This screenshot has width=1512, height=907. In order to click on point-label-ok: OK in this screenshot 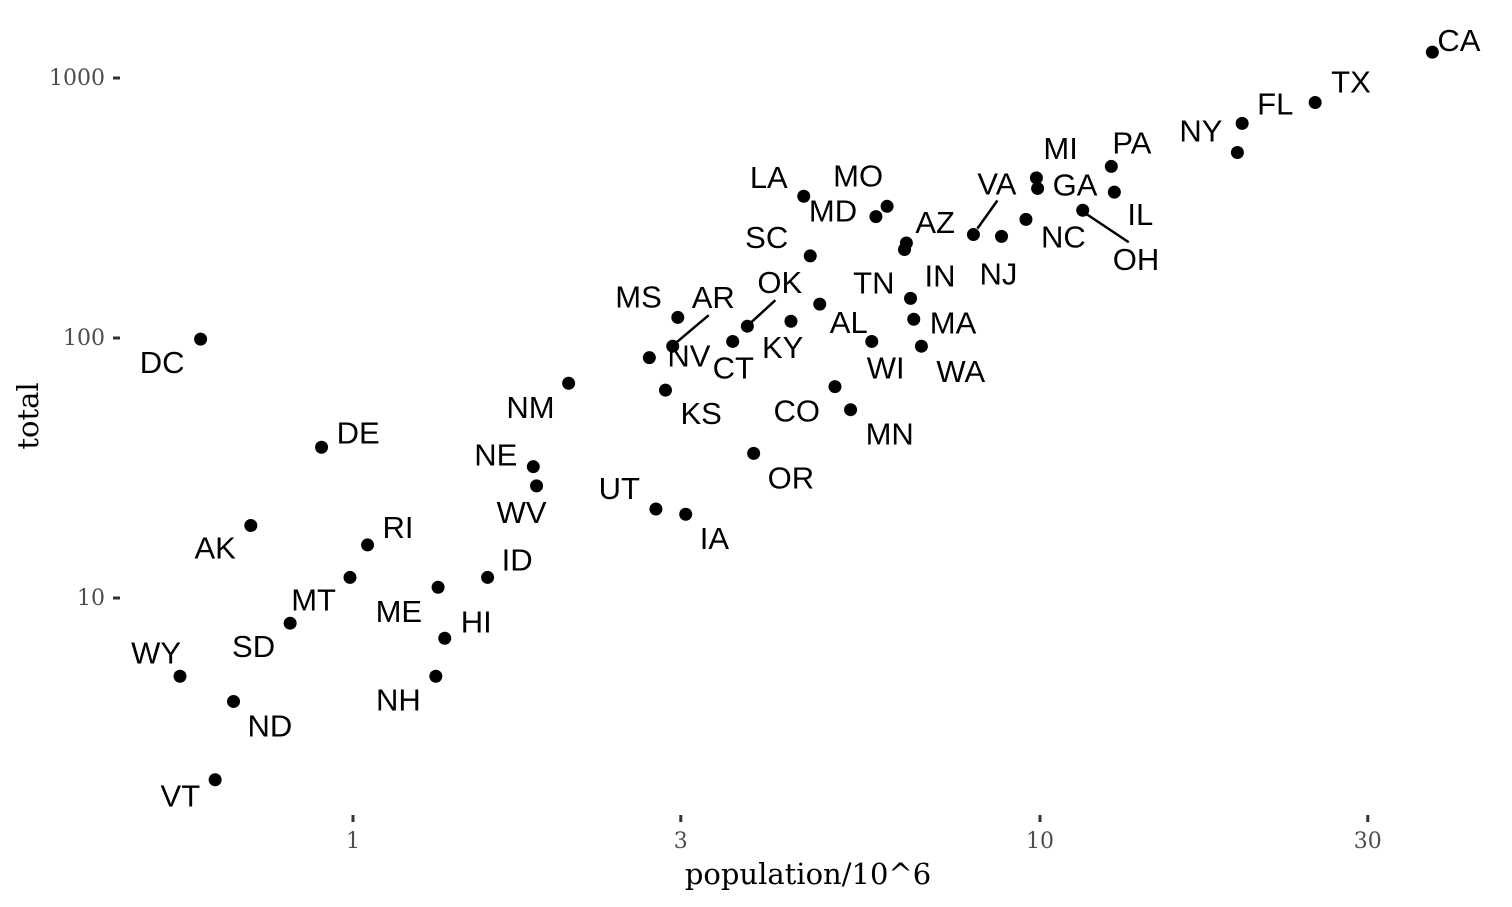, I will do `click(779, 282)`.